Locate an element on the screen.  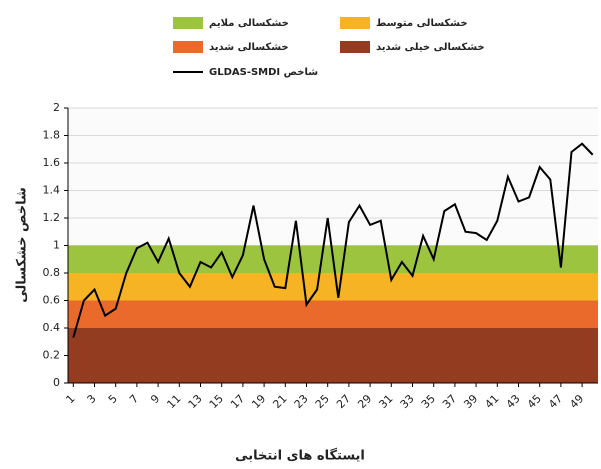
x-tick-label: 21 is located at coordinates (279, 401).